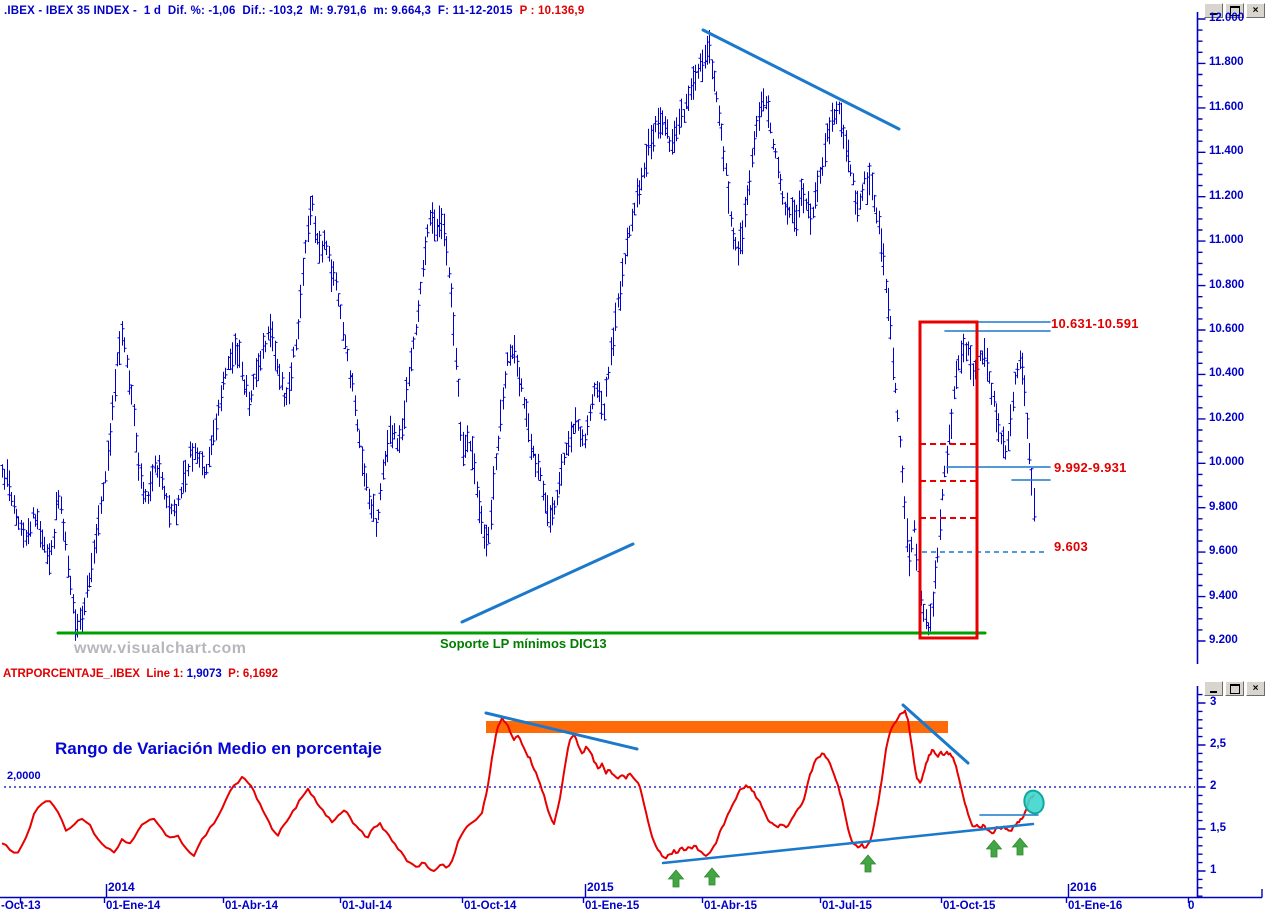  What do you see at coordinates (1227, 462) in the screenshot?
I see `price-axis-label: 10.000` at bounding box center [1227, 462].